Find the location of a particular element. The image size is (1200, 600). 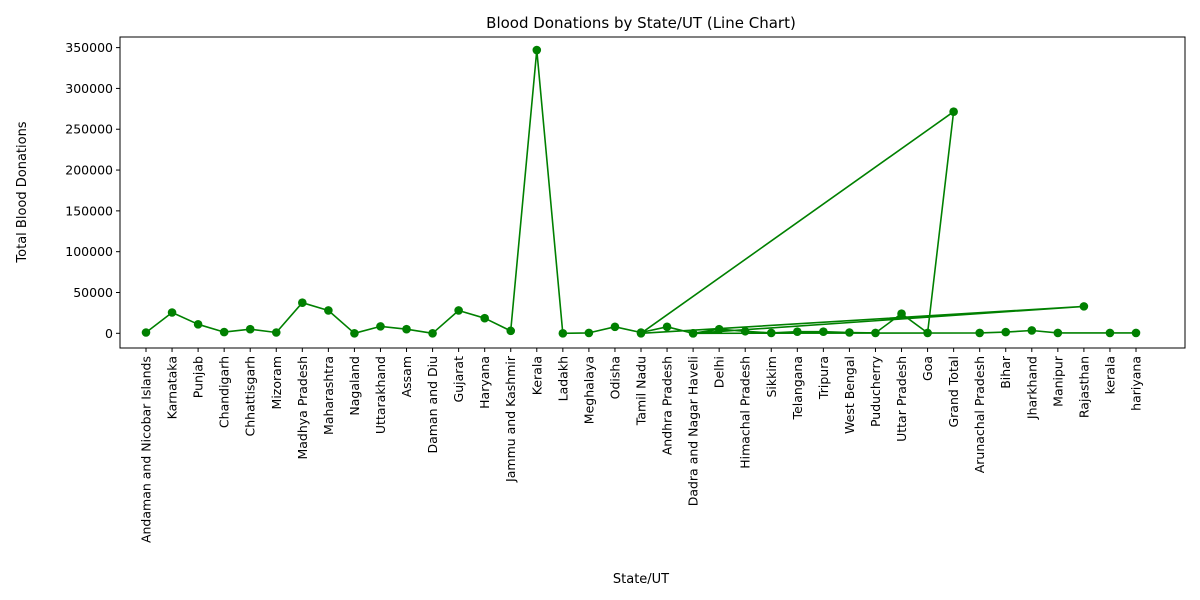

x-tick-label: Tripura is located at coordinates (823, 378).